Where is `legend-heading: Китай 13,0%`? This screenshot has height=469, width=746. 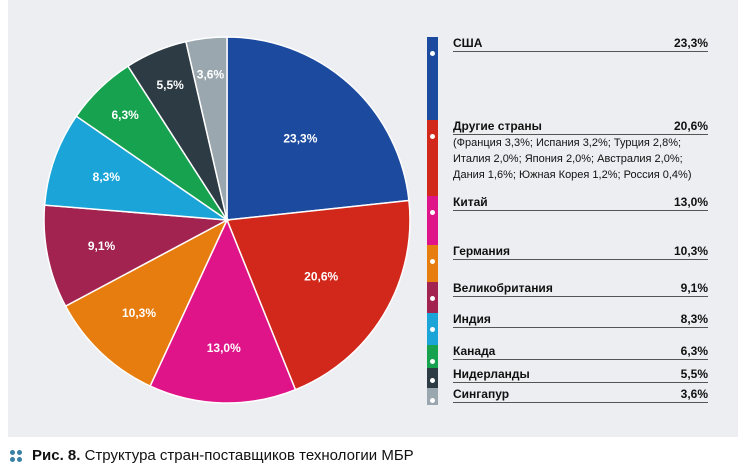 legend-heading: Китай 13,0% is located at coordinates (580, 203).